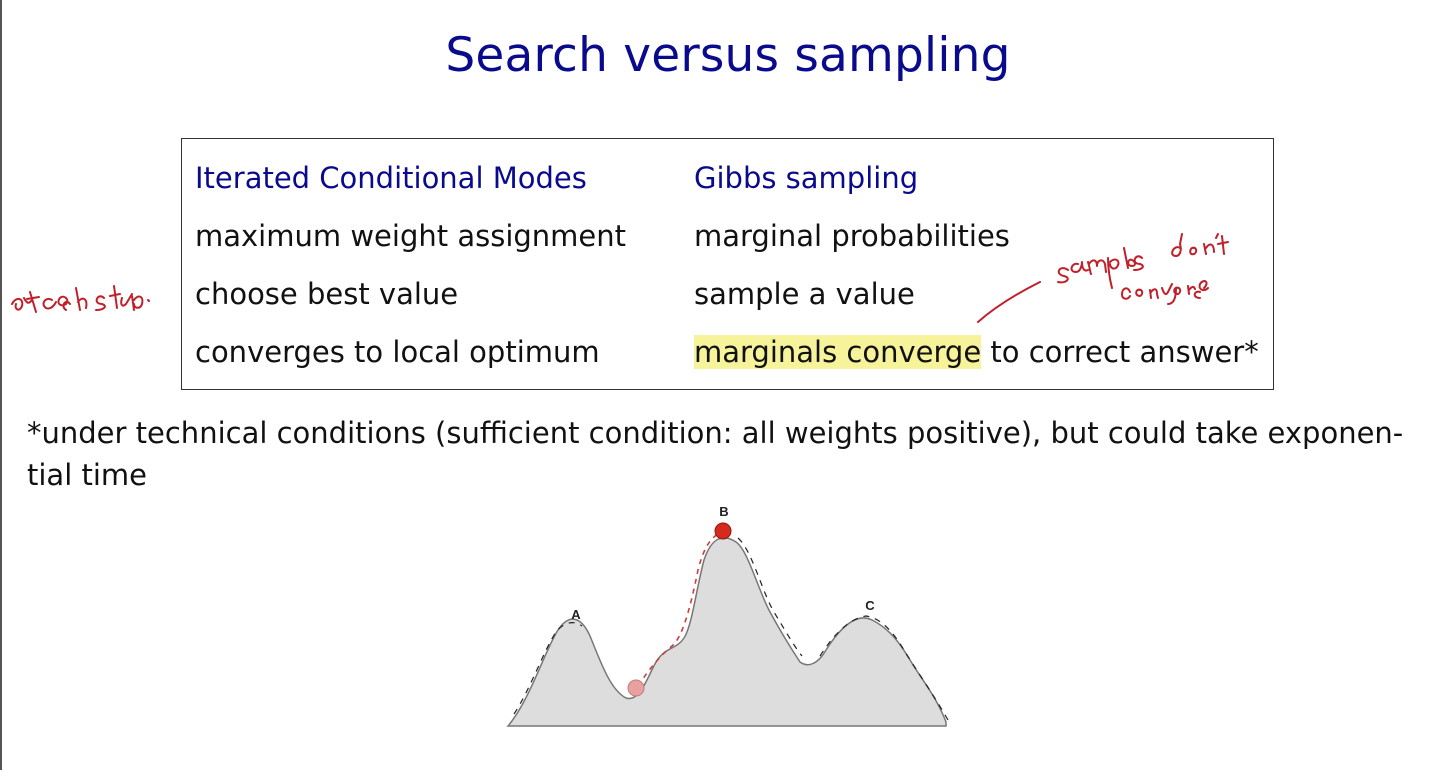  Describe the element at coordinates (1120, 352) in the screenshot. I see `gibbs-convergence-rest: to correct answer*` at that location.